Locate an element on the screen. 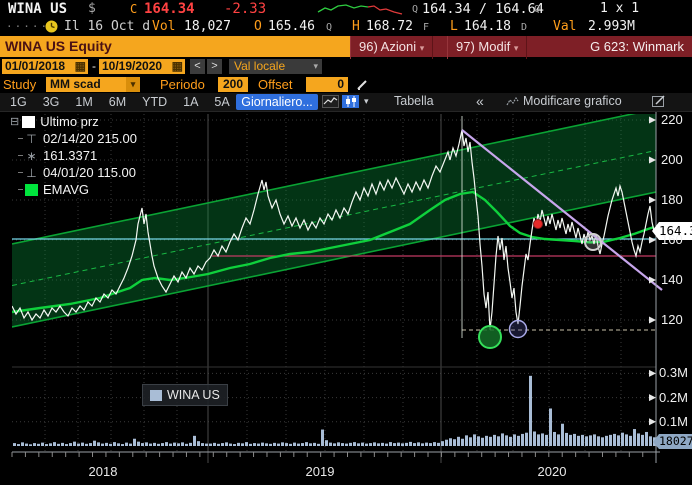 The width and height of the screenshot is (692, 485). edit-chart-button: Modificare grafico is located at coordinates (572, 101).